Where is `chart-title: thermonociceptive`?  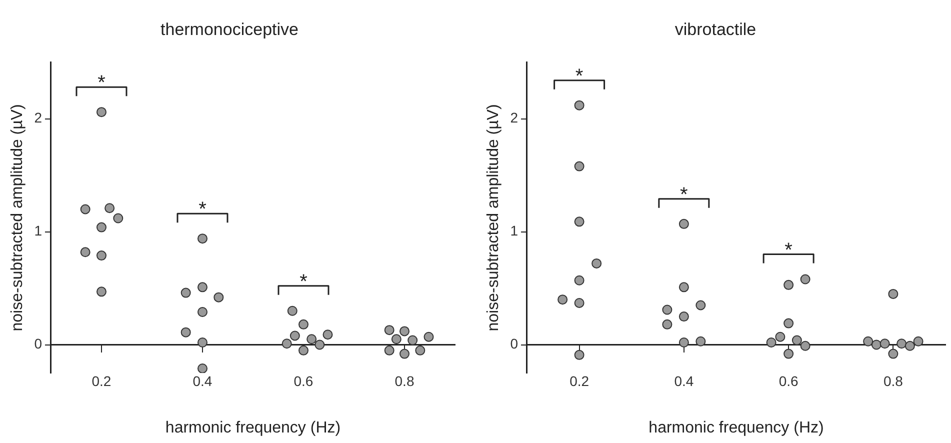
chart-title: thermonociceptive is located at coordinates (229, 29).